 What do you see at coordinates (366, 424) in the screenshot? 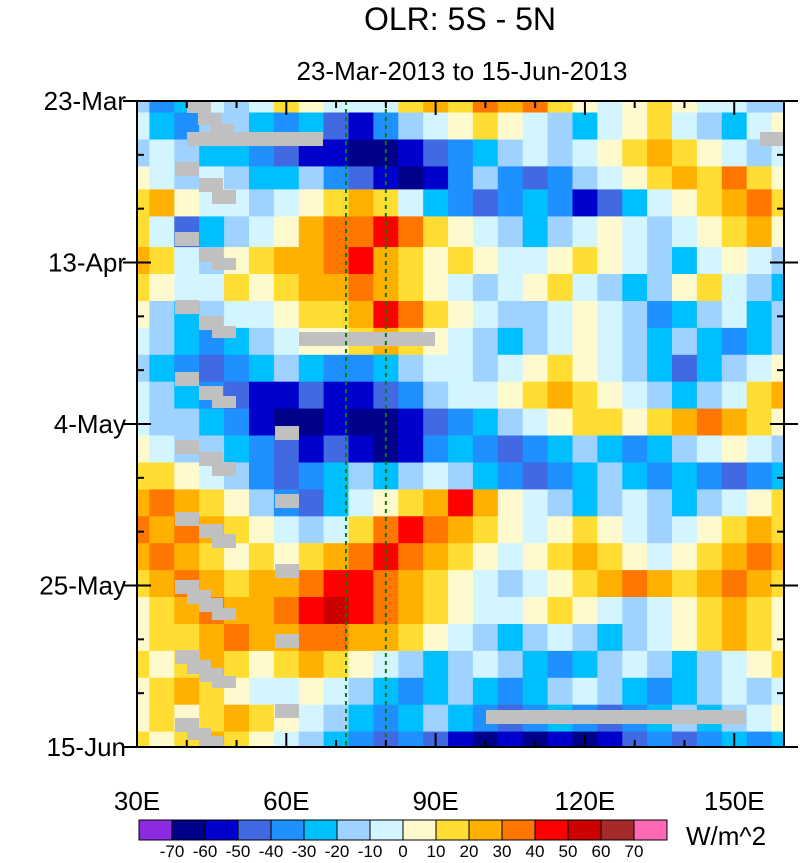
I see `reference-lines` at bounding box center [366, 424].